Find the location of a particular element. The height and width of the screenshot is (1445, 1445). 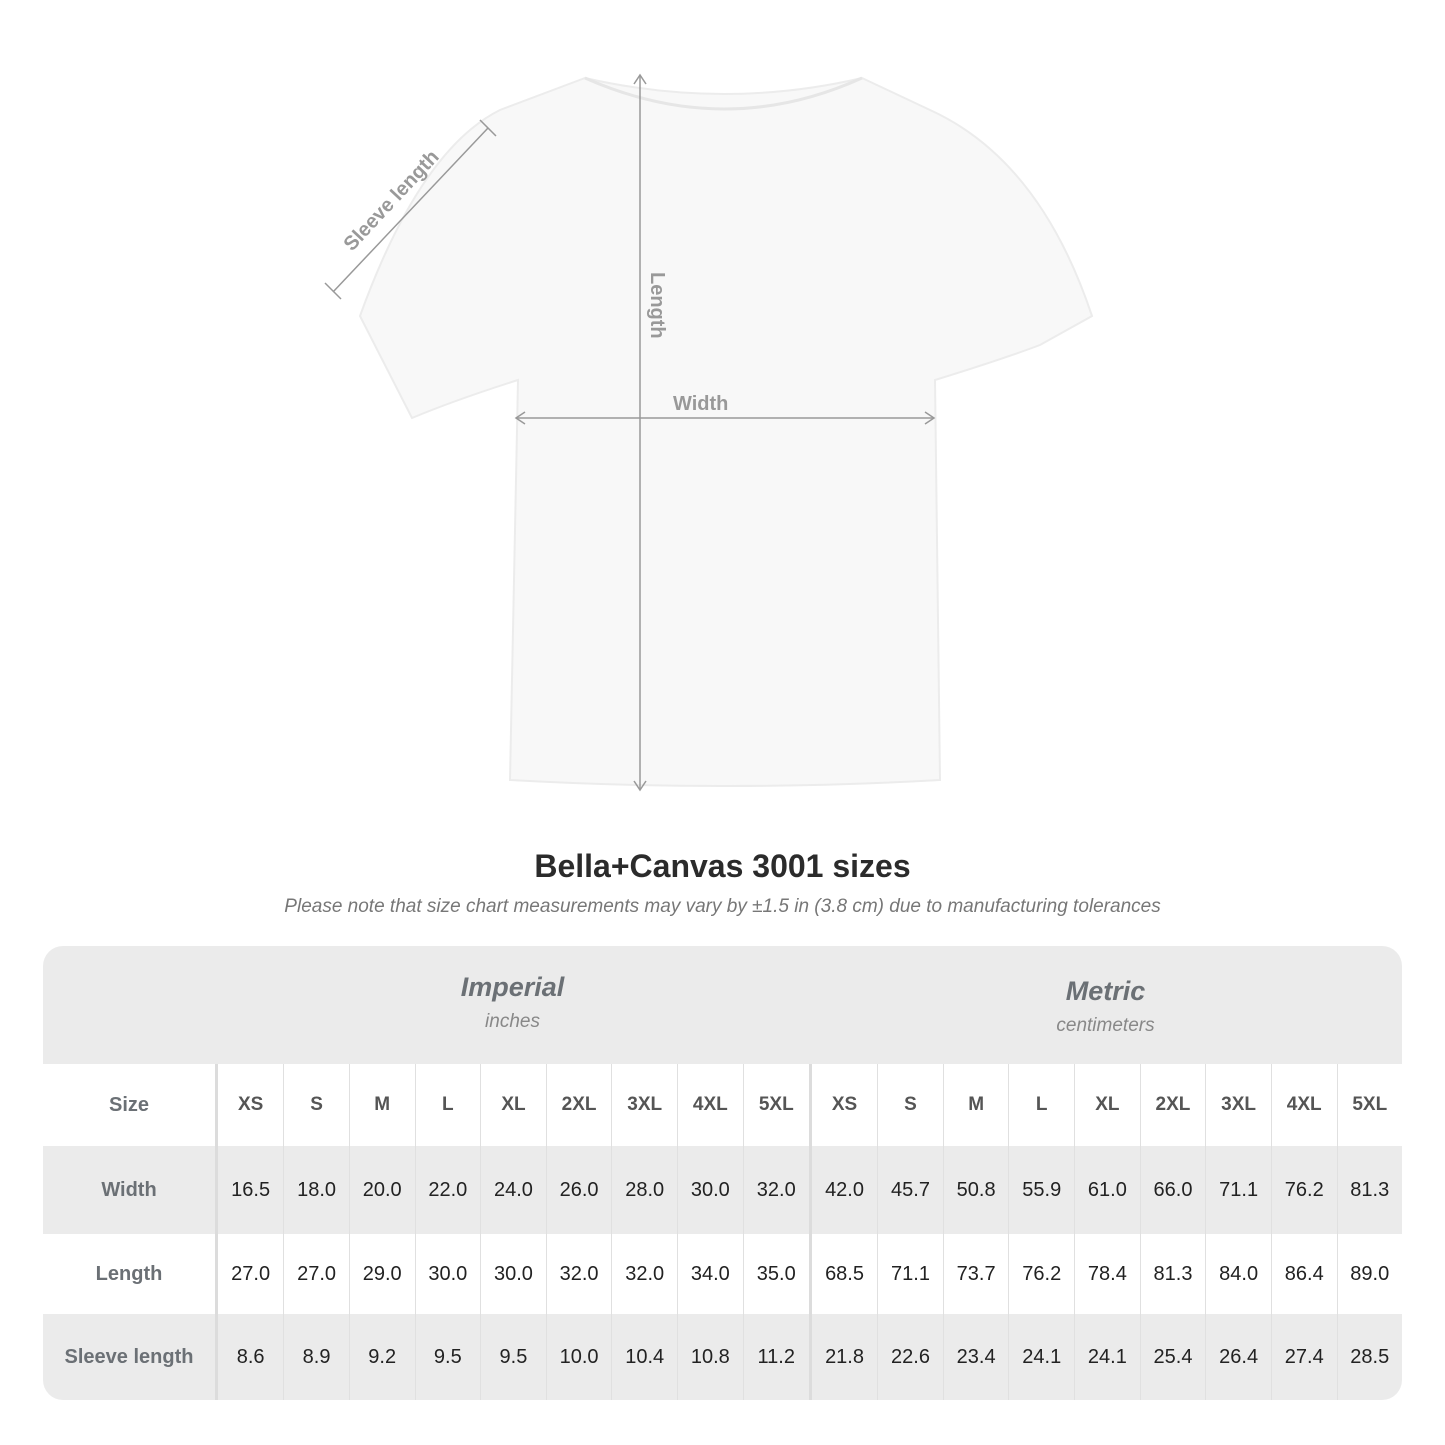

table-cell: 84.0 is located at coordinates (1238, 1274).